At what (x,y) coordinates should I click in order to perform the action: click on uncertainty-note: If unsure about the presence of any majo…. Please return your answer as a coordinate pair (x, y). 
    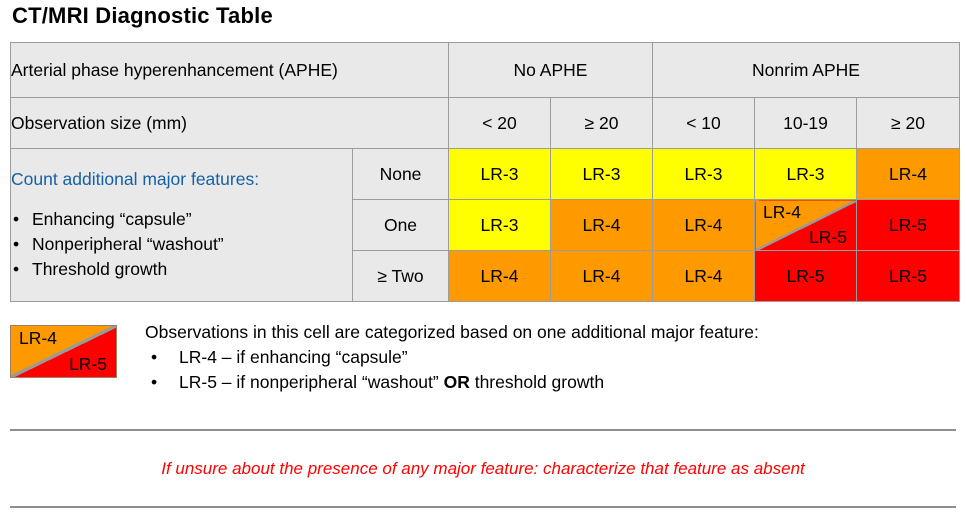
    Looking at the image, I should click on (483, 468).